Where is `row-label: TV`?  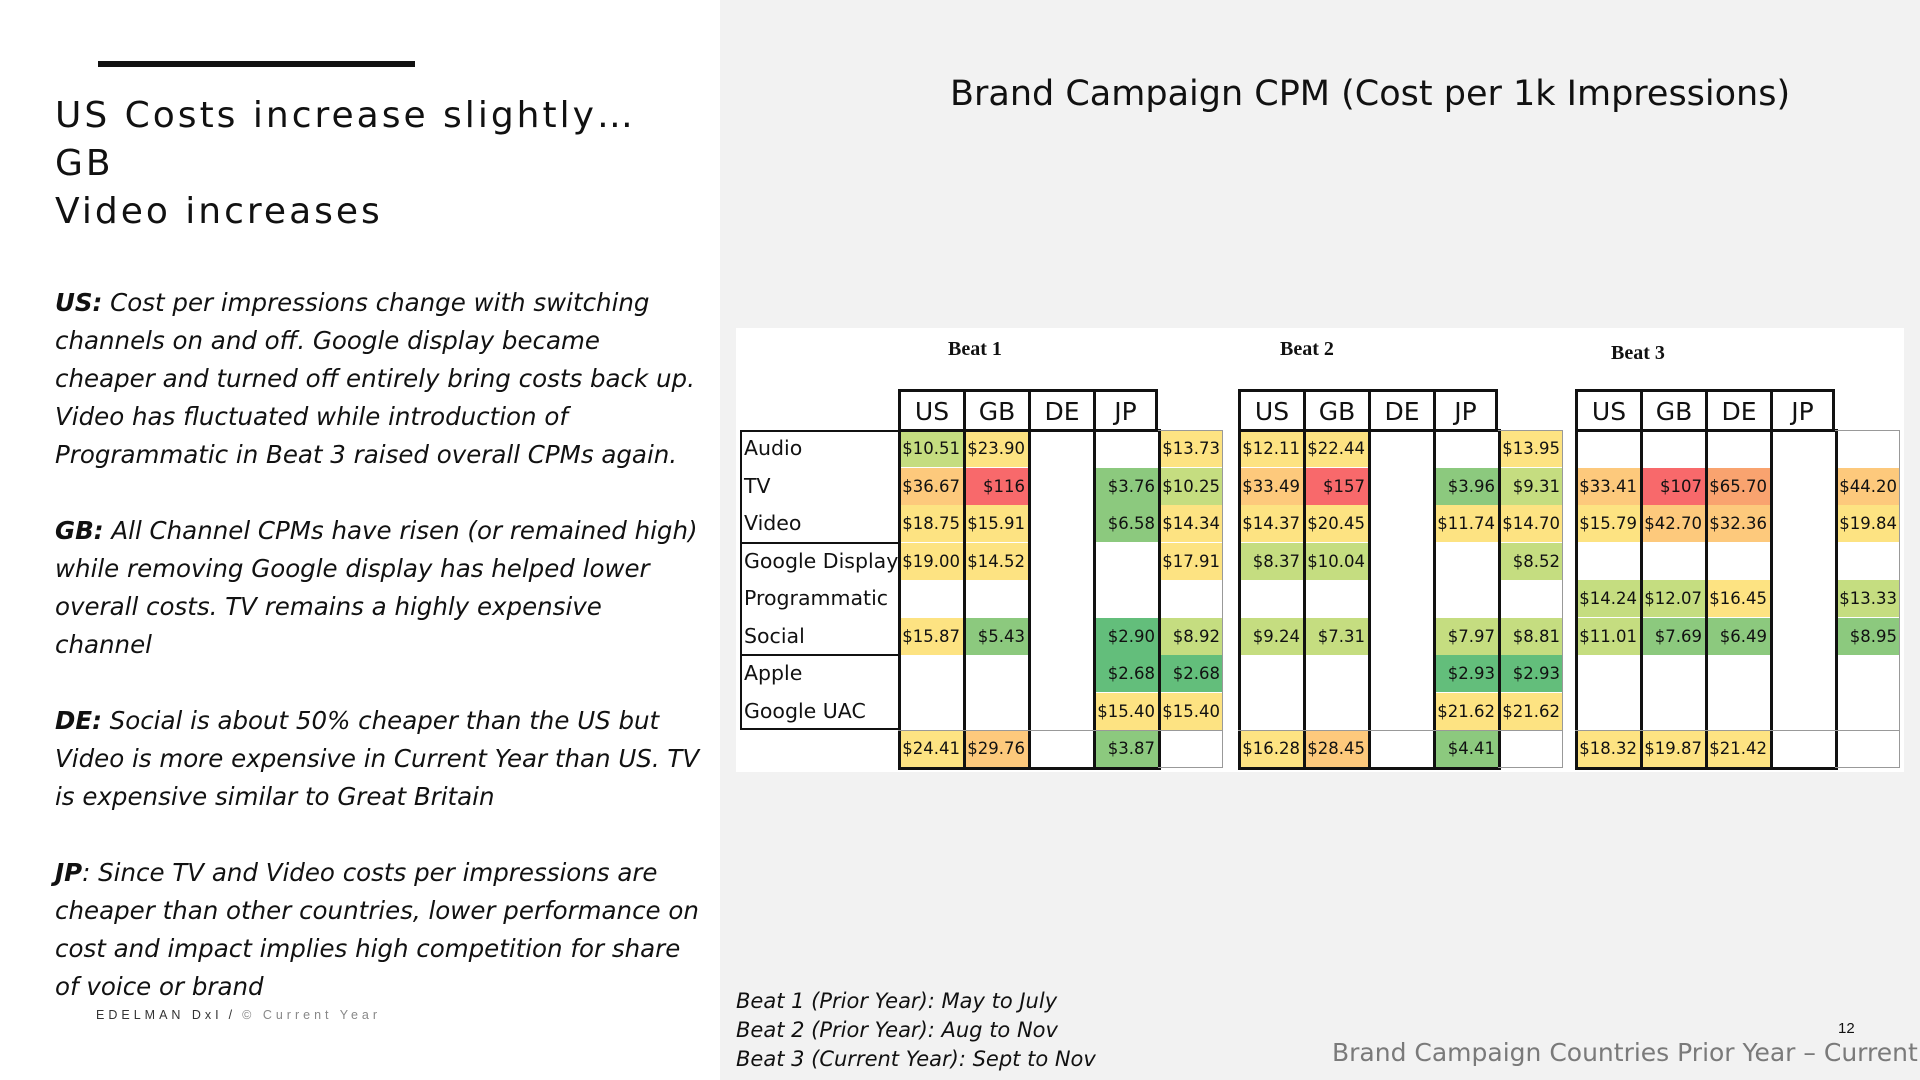
row-label: TV is located at coordinates (757, 485).